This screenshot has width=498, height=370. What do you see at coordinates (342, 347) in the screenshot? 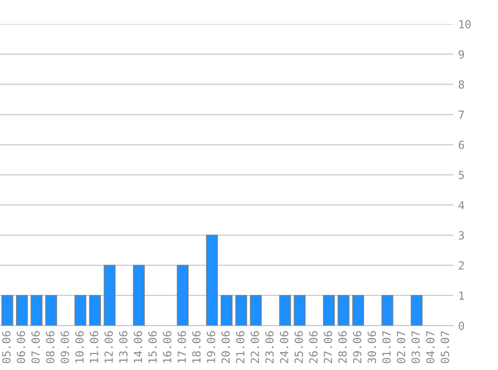
I see `x-tick-label: 28.06` at bounding box center [342, 347].